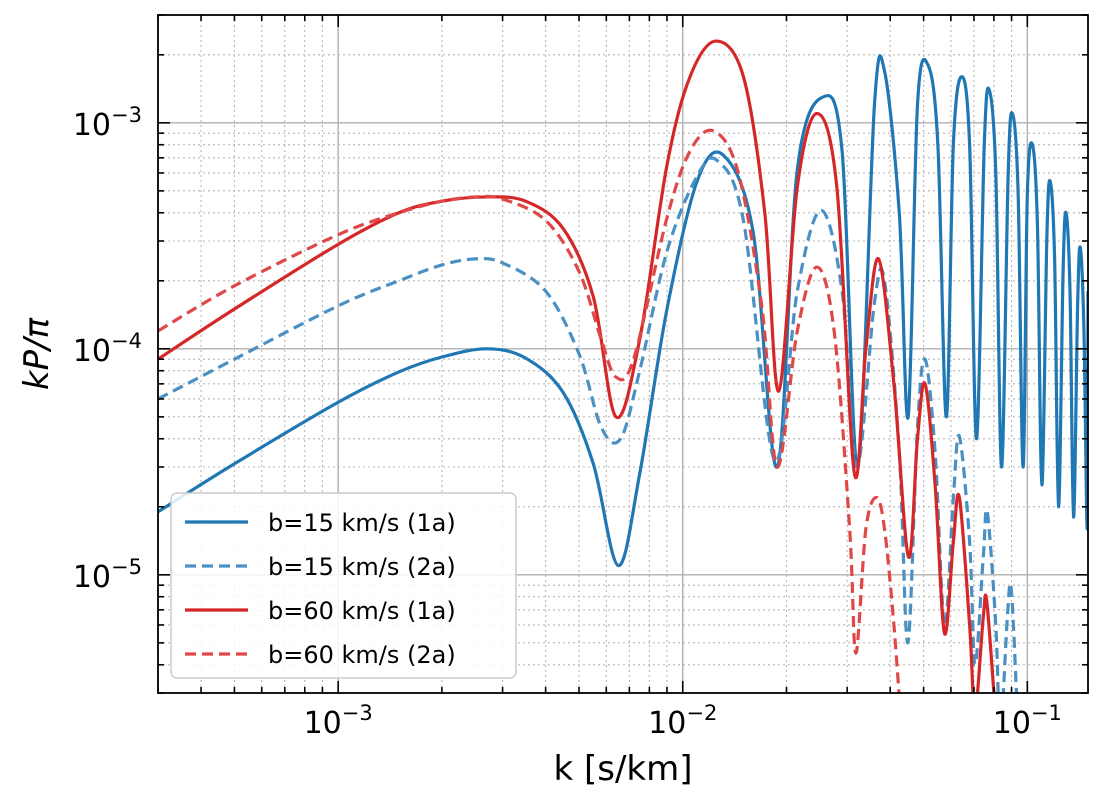 Image resolution: width=1102 pixels, height=804 pixels. Describe the element at coordinates (37, 353) in the screenshot. I see `y-axis-label: kP/π` at that location.